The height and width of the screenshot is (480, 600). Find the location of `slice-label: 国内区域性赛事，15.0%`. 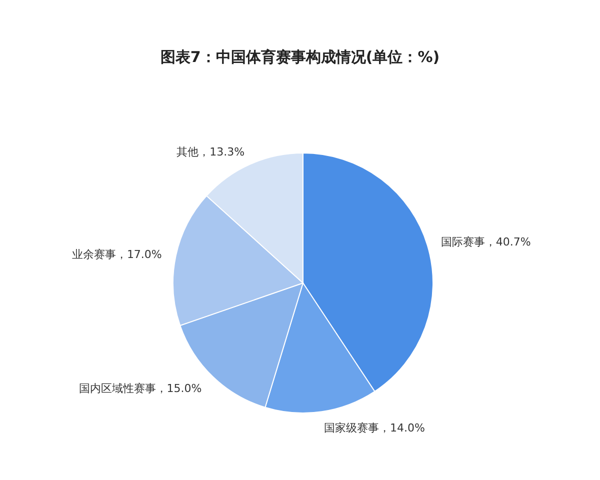

slice-label: 国内区域性赛事，15.0% is located at coordinates (140, 389).